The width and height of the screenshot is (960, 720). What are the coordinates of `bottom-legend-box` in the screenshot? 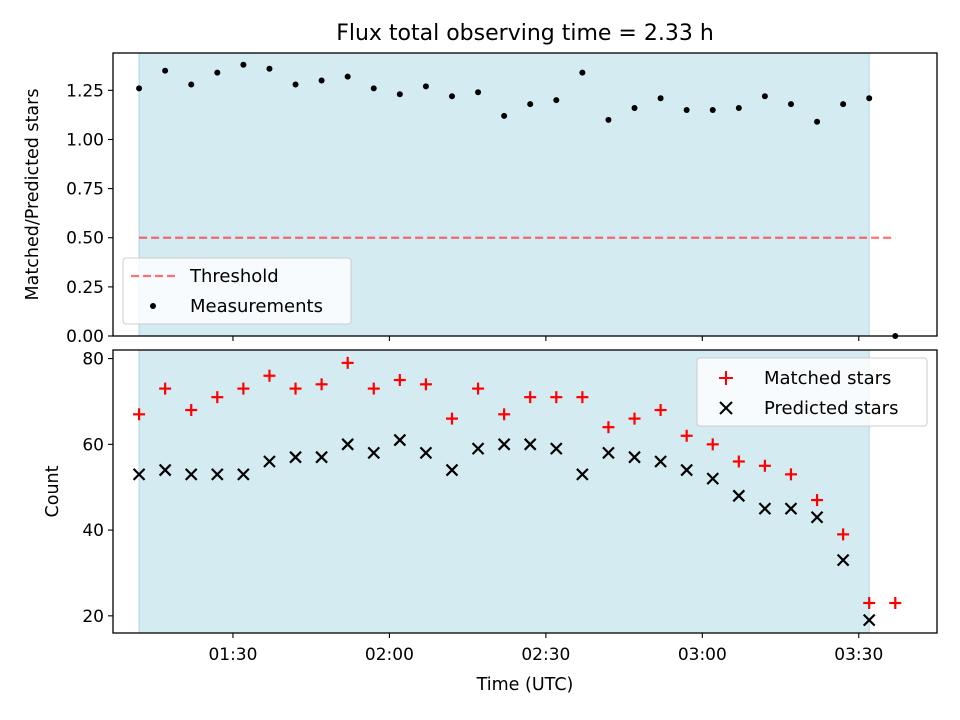 It's located at (812, 392).